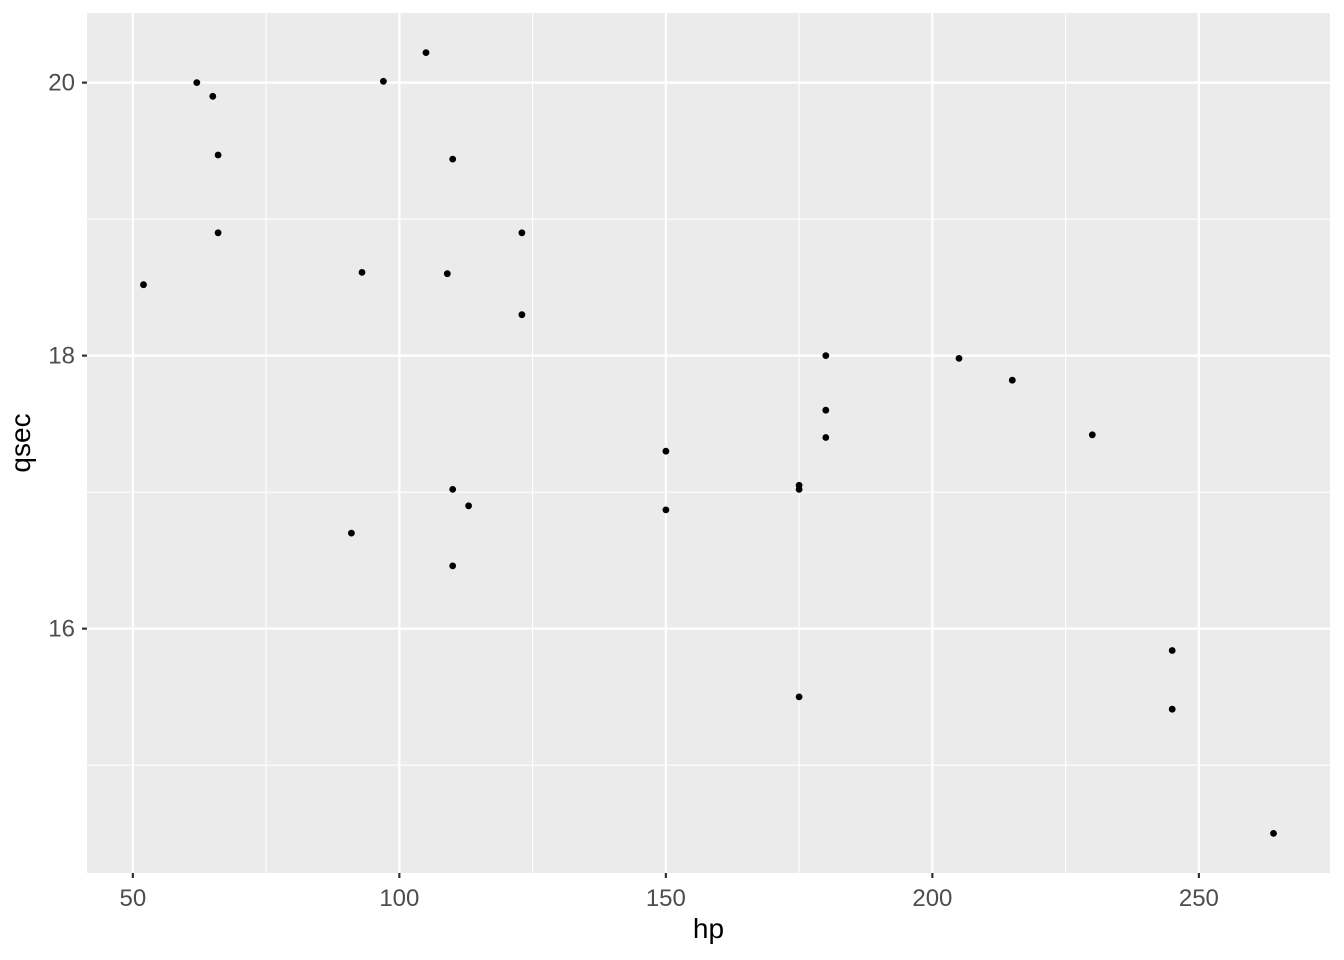 The width and height of the screenshot is (1344, 960). What do you see at coordinates (20, 442) in the screenshot?
I see `y-axis-title: qsec` at bounding box center [20, 442].